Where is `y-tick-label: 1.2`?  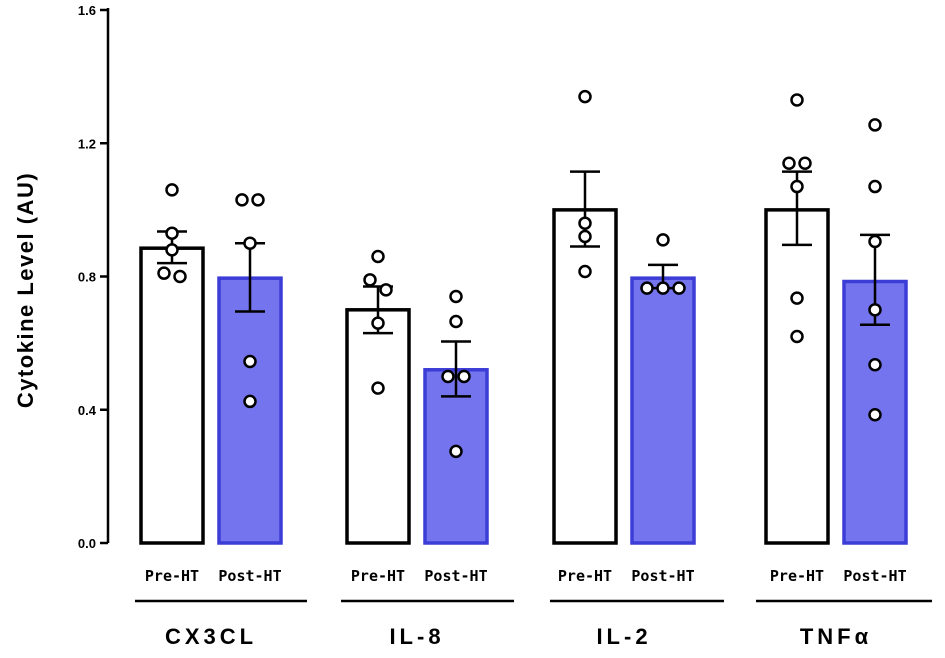 y-tick-label: 1.2 is located at coordinates (87, 143).